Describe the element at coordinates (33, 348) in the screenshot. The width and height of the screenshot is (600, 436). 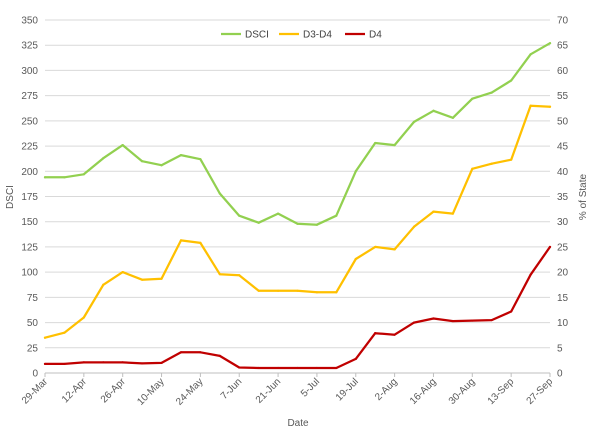
I see `y-tick-label: 25` at that location.